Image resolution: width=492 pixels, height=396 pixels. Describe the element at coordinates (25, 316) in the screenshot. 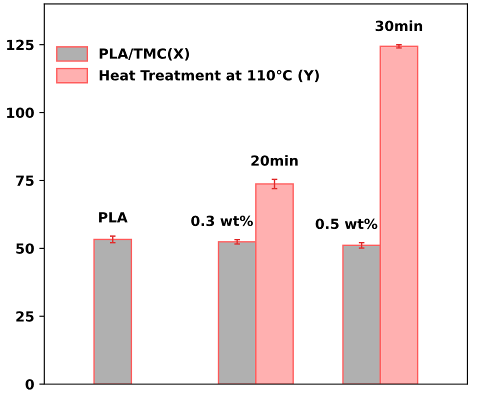

I see `y-tick-label: 25` at that location.